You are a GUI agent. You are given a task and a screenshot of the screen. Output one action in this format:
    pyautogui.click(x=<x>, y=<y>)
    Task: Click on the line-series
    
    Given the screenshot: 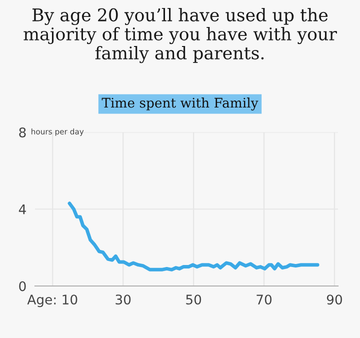 What is the action you would take?
    pyautogui.click(x=194, y=237)
    